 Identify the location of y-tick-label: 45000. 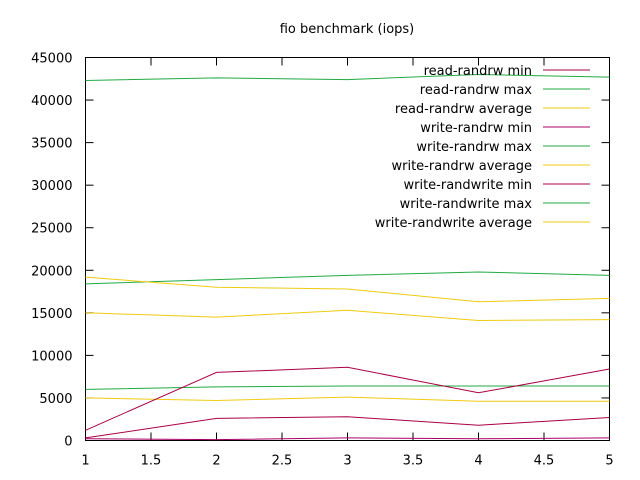
(51, 59).